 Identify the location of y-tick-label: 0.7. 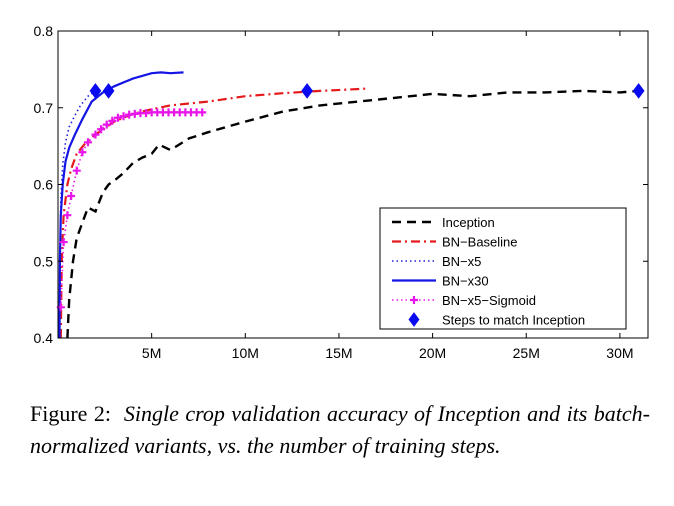
(44, 108).